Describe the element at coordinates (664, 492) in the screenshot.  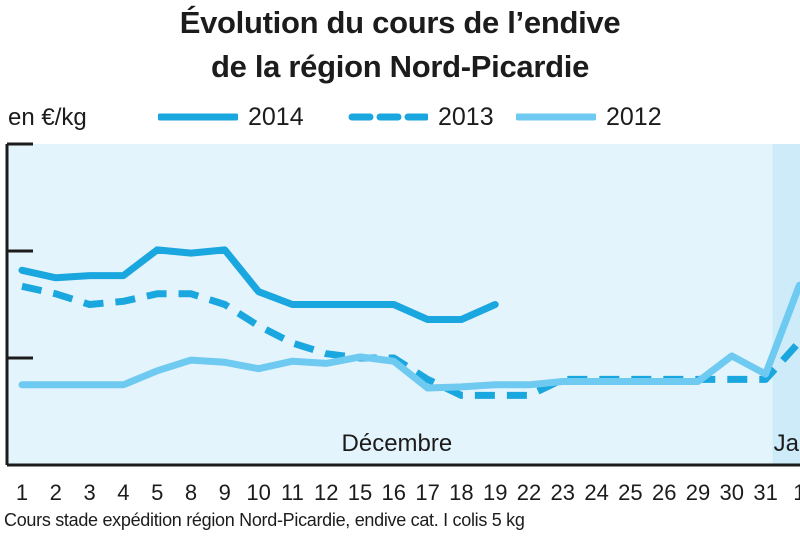
I see `x-tick-label: 26` at that location.